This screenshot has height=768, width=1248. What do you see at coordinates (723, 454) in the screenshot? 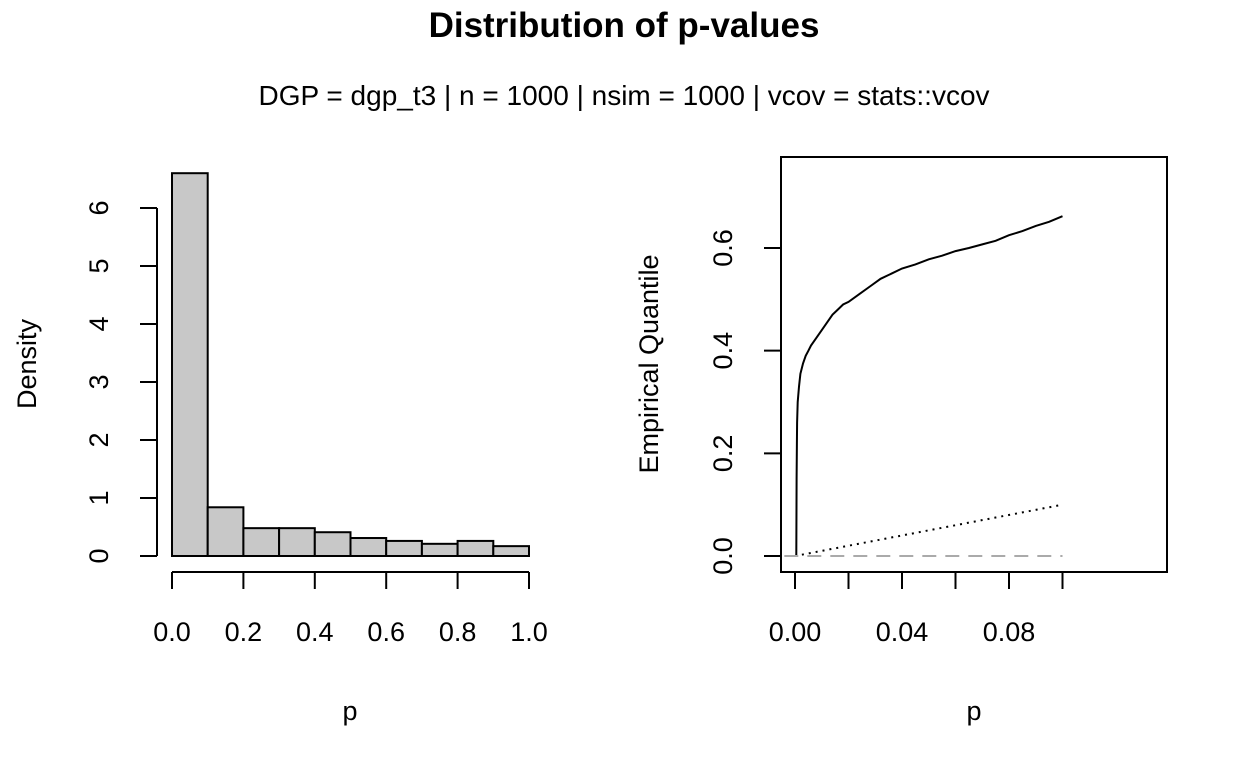
I see `quantile-y-tick-label: 0.2` at bounding box center [723, 454].